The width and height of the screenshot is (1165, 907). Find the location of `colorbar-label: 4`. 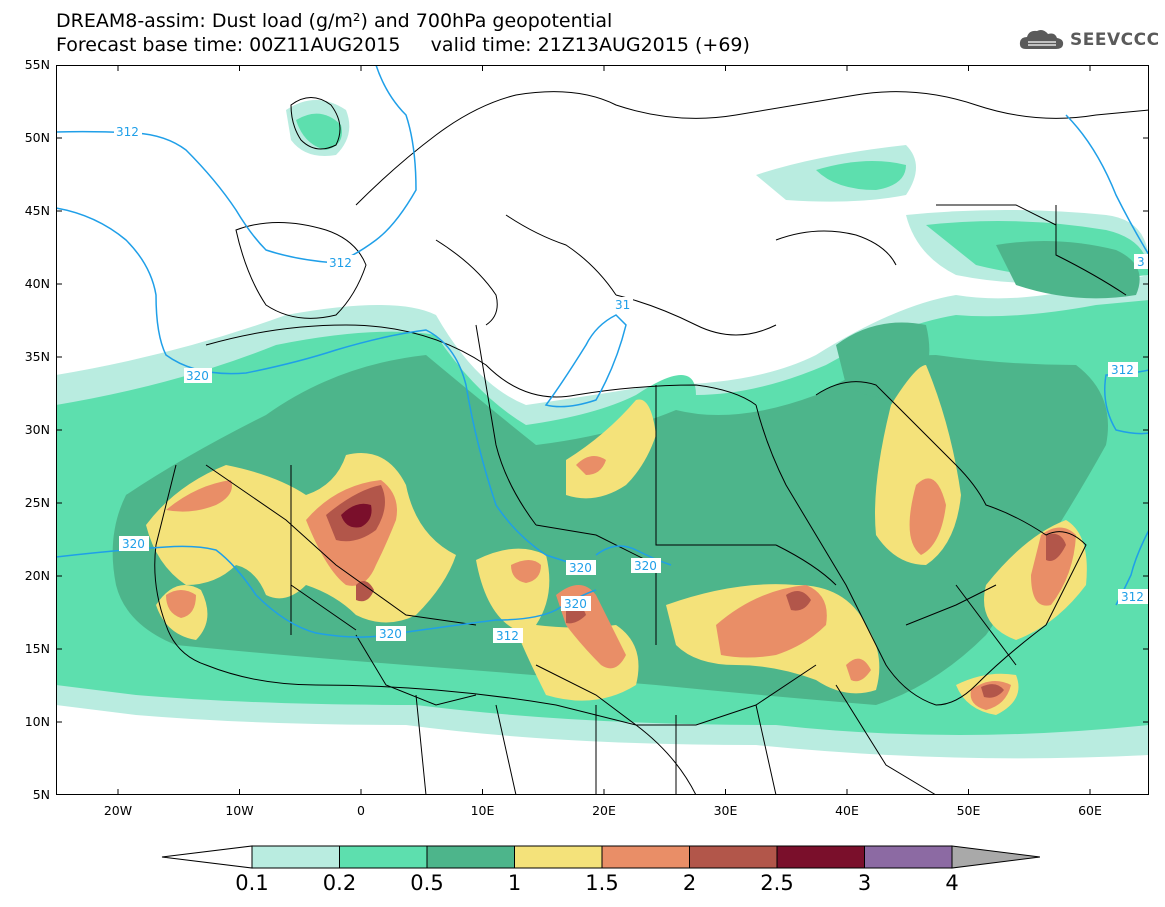

colorbar-label: 4 is located at coordinates (952, 883).